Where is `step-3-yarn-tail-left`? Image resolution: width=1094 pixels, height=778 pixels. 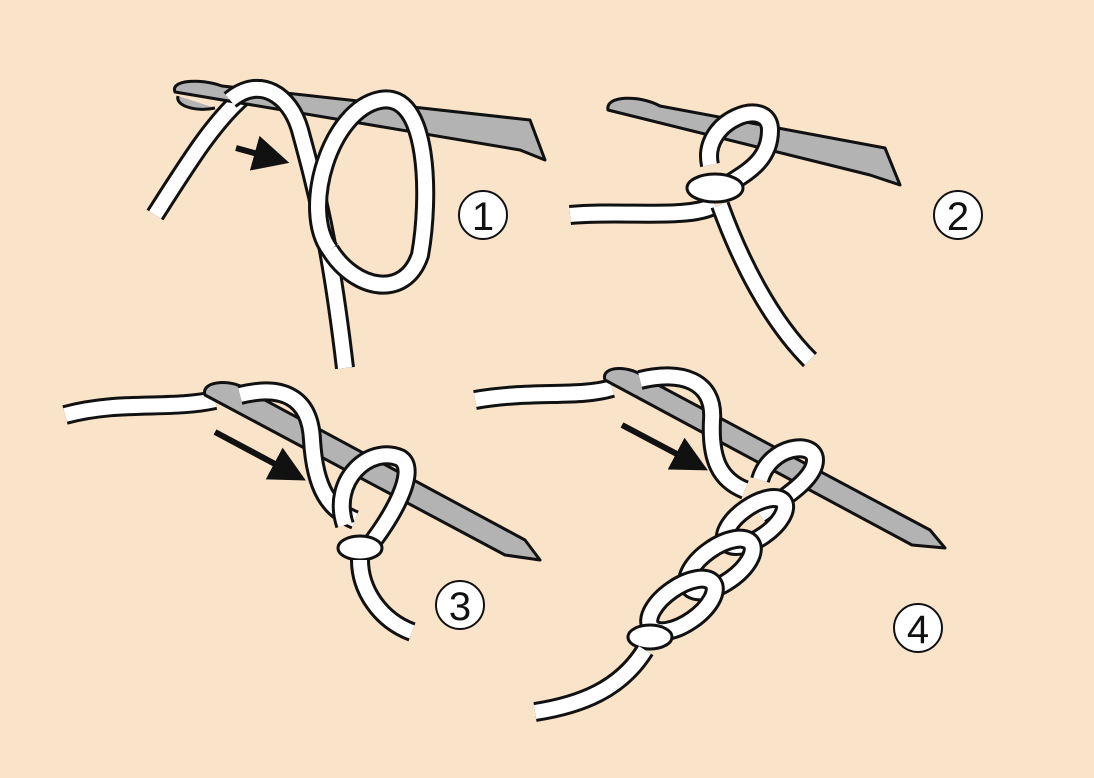
step-3-yarn-tail-left is located at coordinates (140, 407).